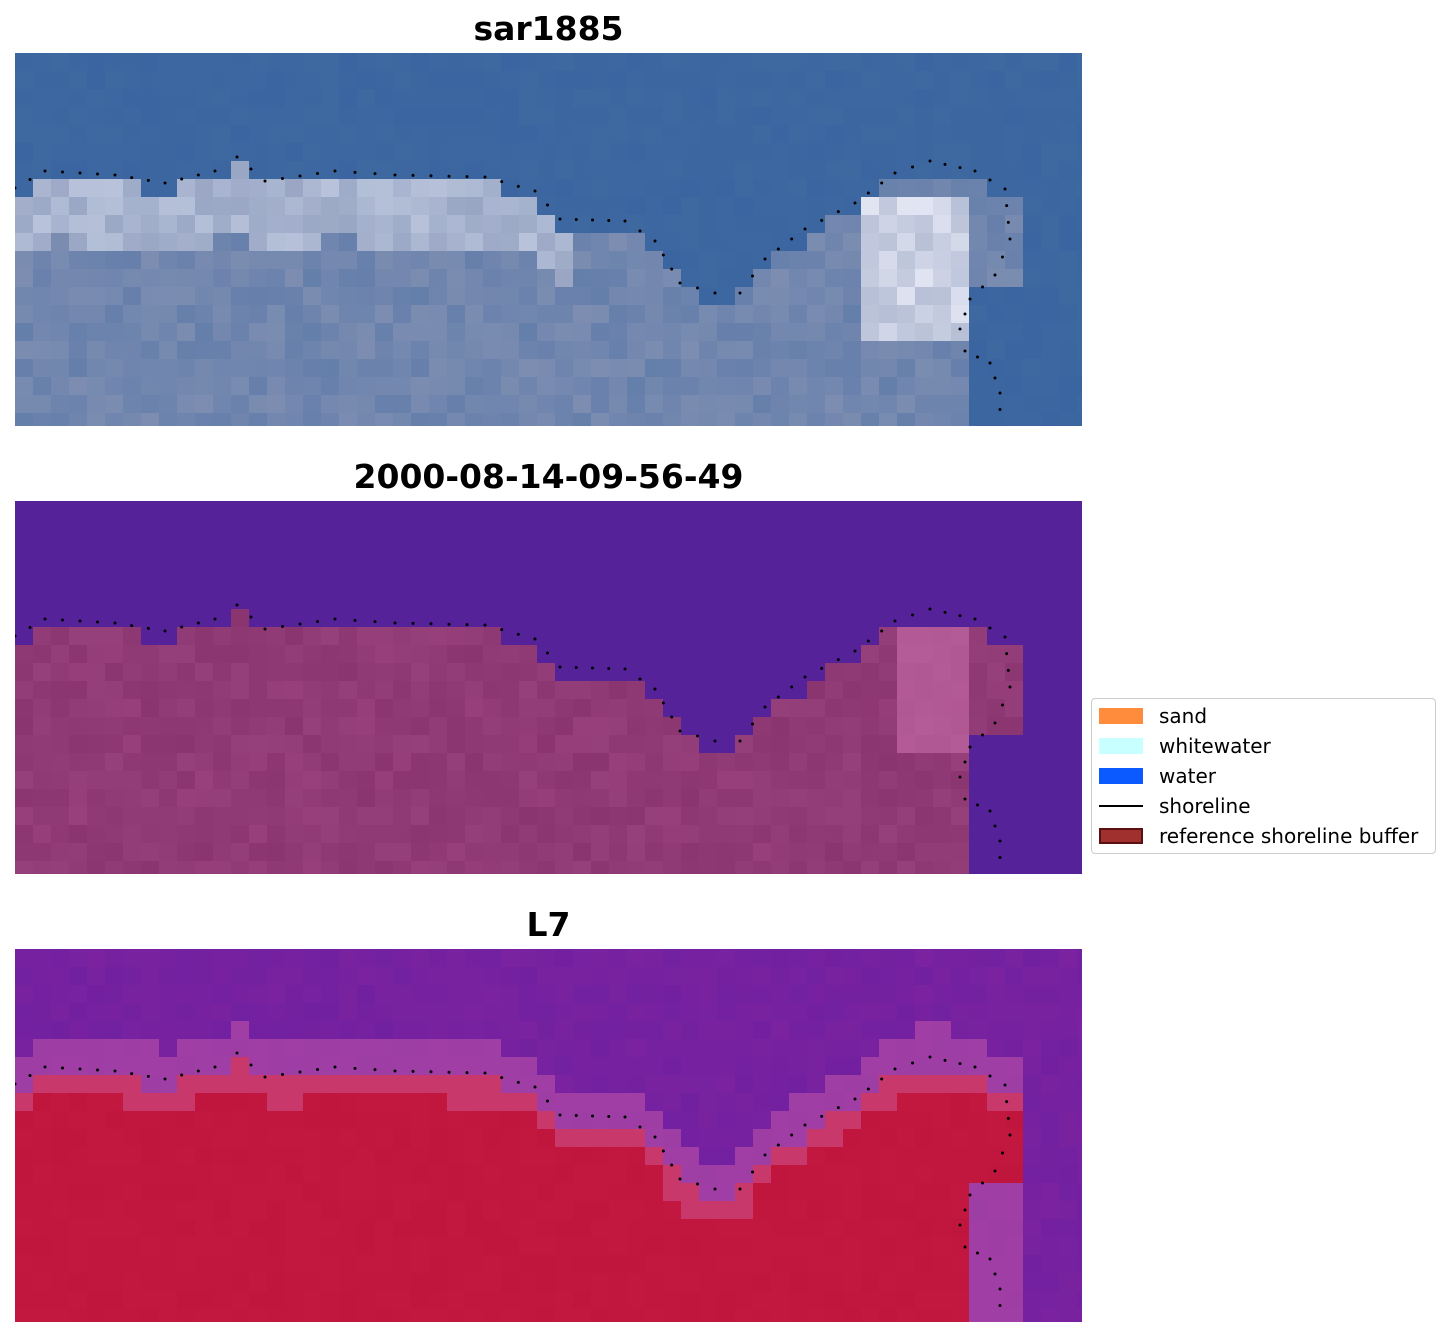 This screenshot has height=1337, width=1452. Describe the element at coordinates (1121, 776) in the screenshot. I see `water-swatch` at that location.